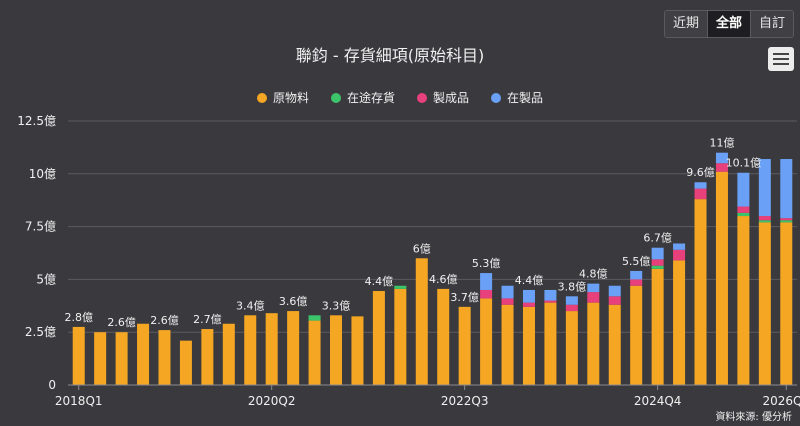  I want to click on legend-item-raw-material: 原物料, so click(282, 97).